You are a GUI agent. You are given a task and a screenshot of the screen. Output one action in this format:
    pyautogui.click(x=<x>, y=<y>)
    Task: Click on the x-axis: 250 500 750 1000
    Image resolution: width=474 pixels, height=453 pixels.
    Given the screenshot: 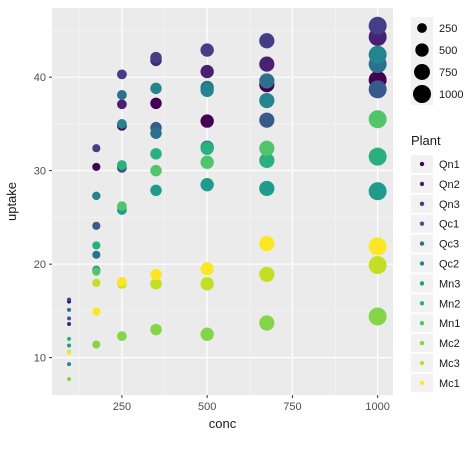 What is the action you would take?
    pyautogui.click(x=251, y=404)
    